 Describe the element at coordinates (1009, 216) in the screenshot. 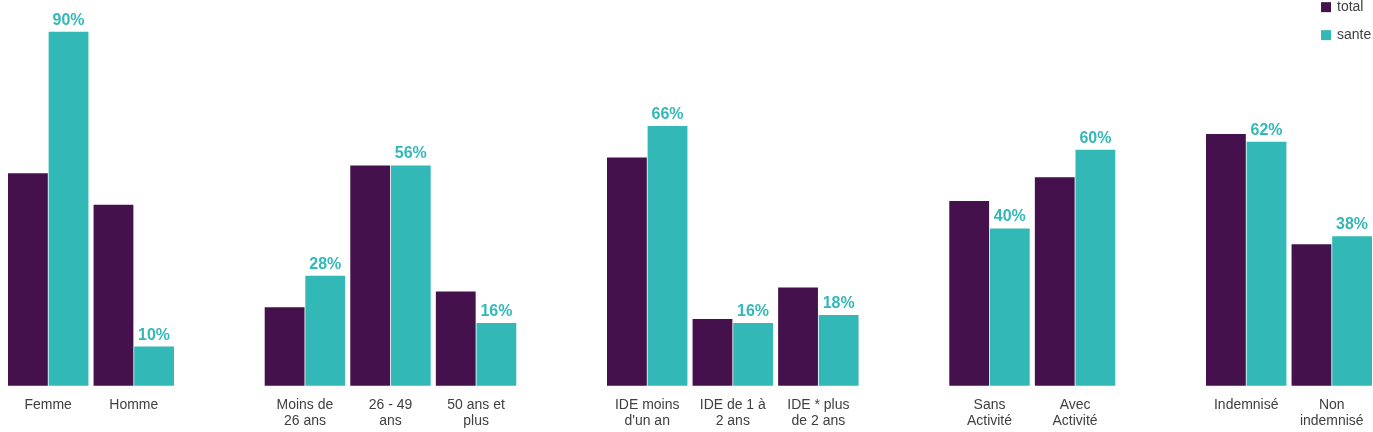

I see `data-label: 40%` at that location.